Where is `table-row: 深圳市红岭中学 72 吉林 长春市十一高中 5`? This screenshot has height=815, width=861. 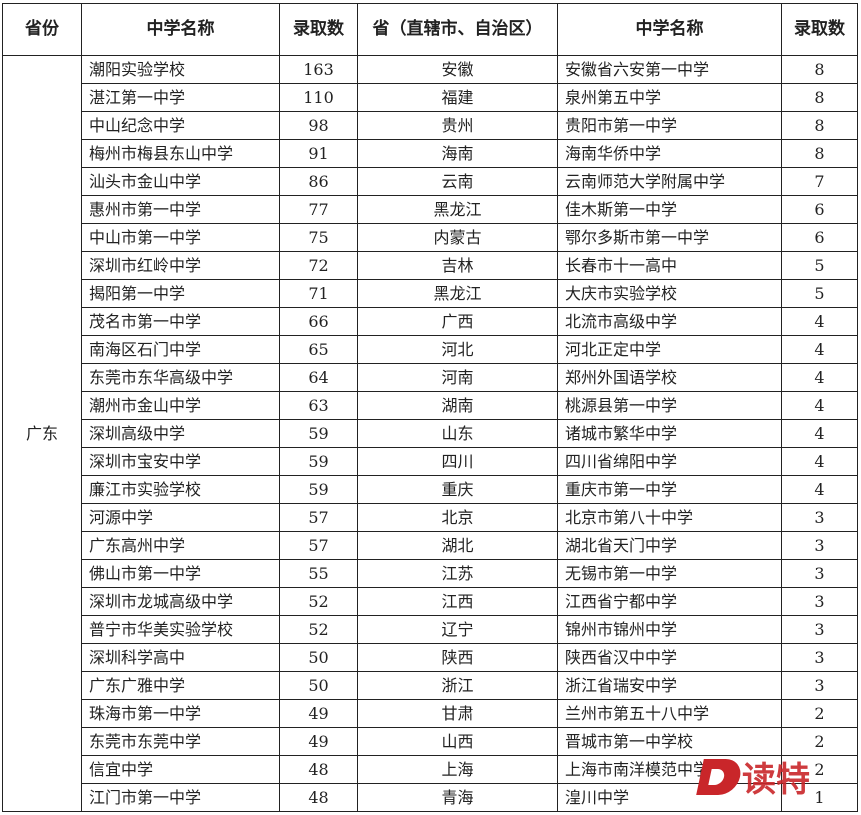 table-row: 深圳市红岭中学 72 吉林 长春市十一高中 5 is located at coordinates (430, 265).